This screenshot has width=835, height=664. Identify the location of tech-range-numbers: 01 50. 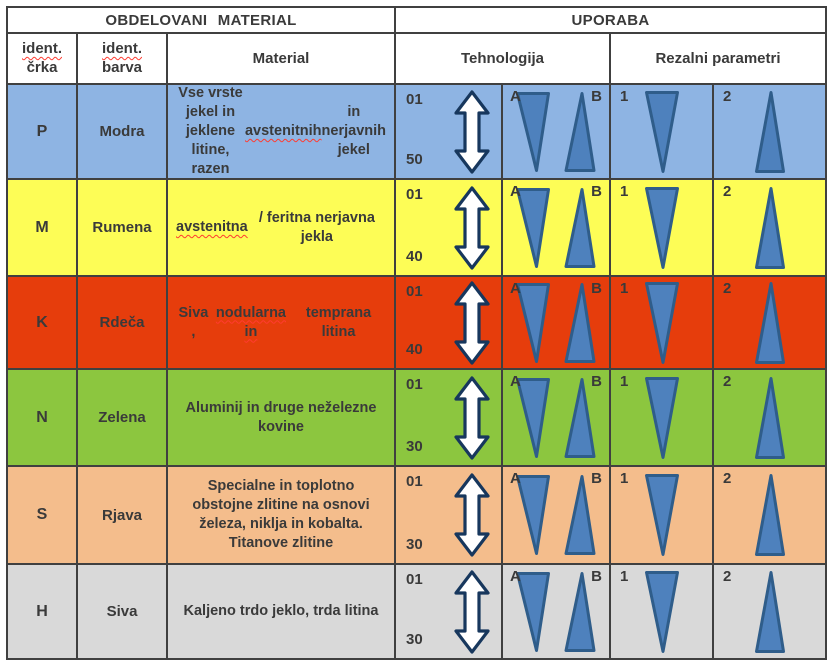
(419, 131).